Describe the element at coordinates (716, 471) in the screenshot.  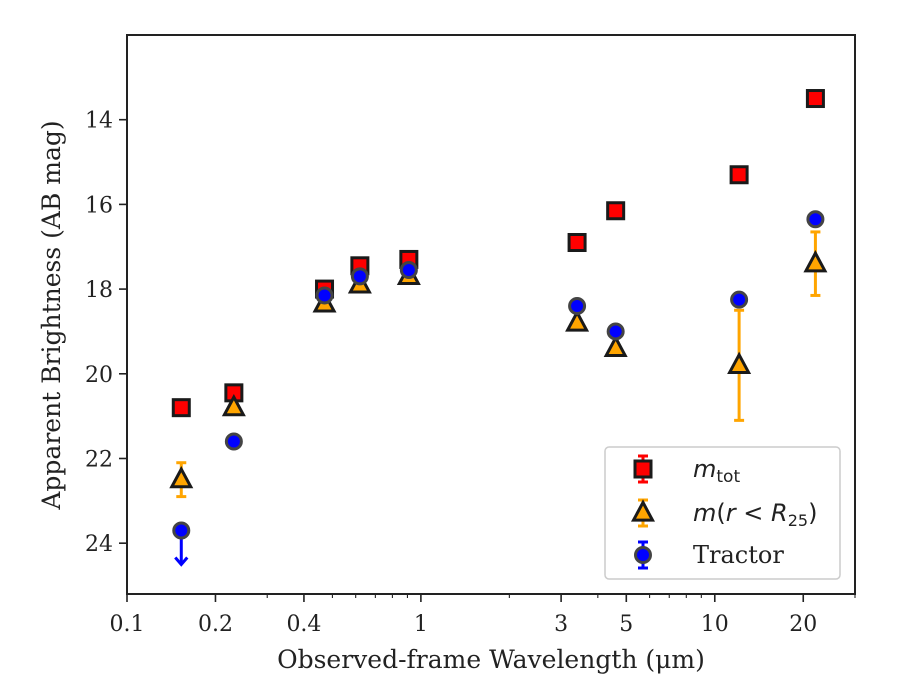
I see `legend-label: mtot` at that location.